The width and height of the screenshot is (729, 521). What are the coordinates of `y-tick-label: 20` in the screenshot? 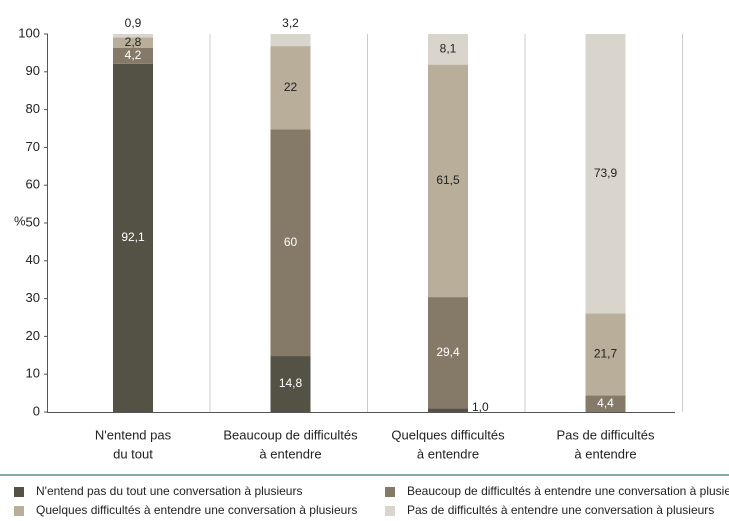 It's located at (33, 335).